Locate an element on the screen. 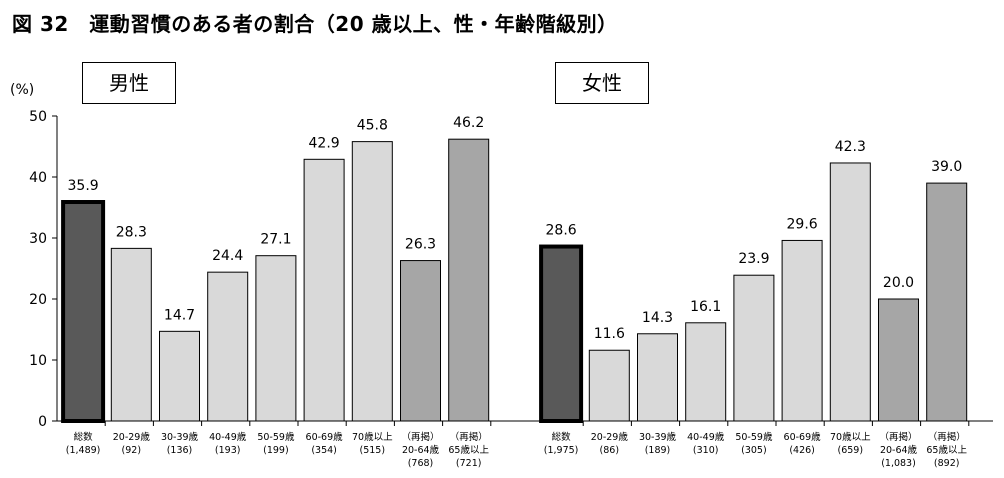 This screenshot has height=478, width=1004. category-label: (768) is located at coordinates (421, 463).